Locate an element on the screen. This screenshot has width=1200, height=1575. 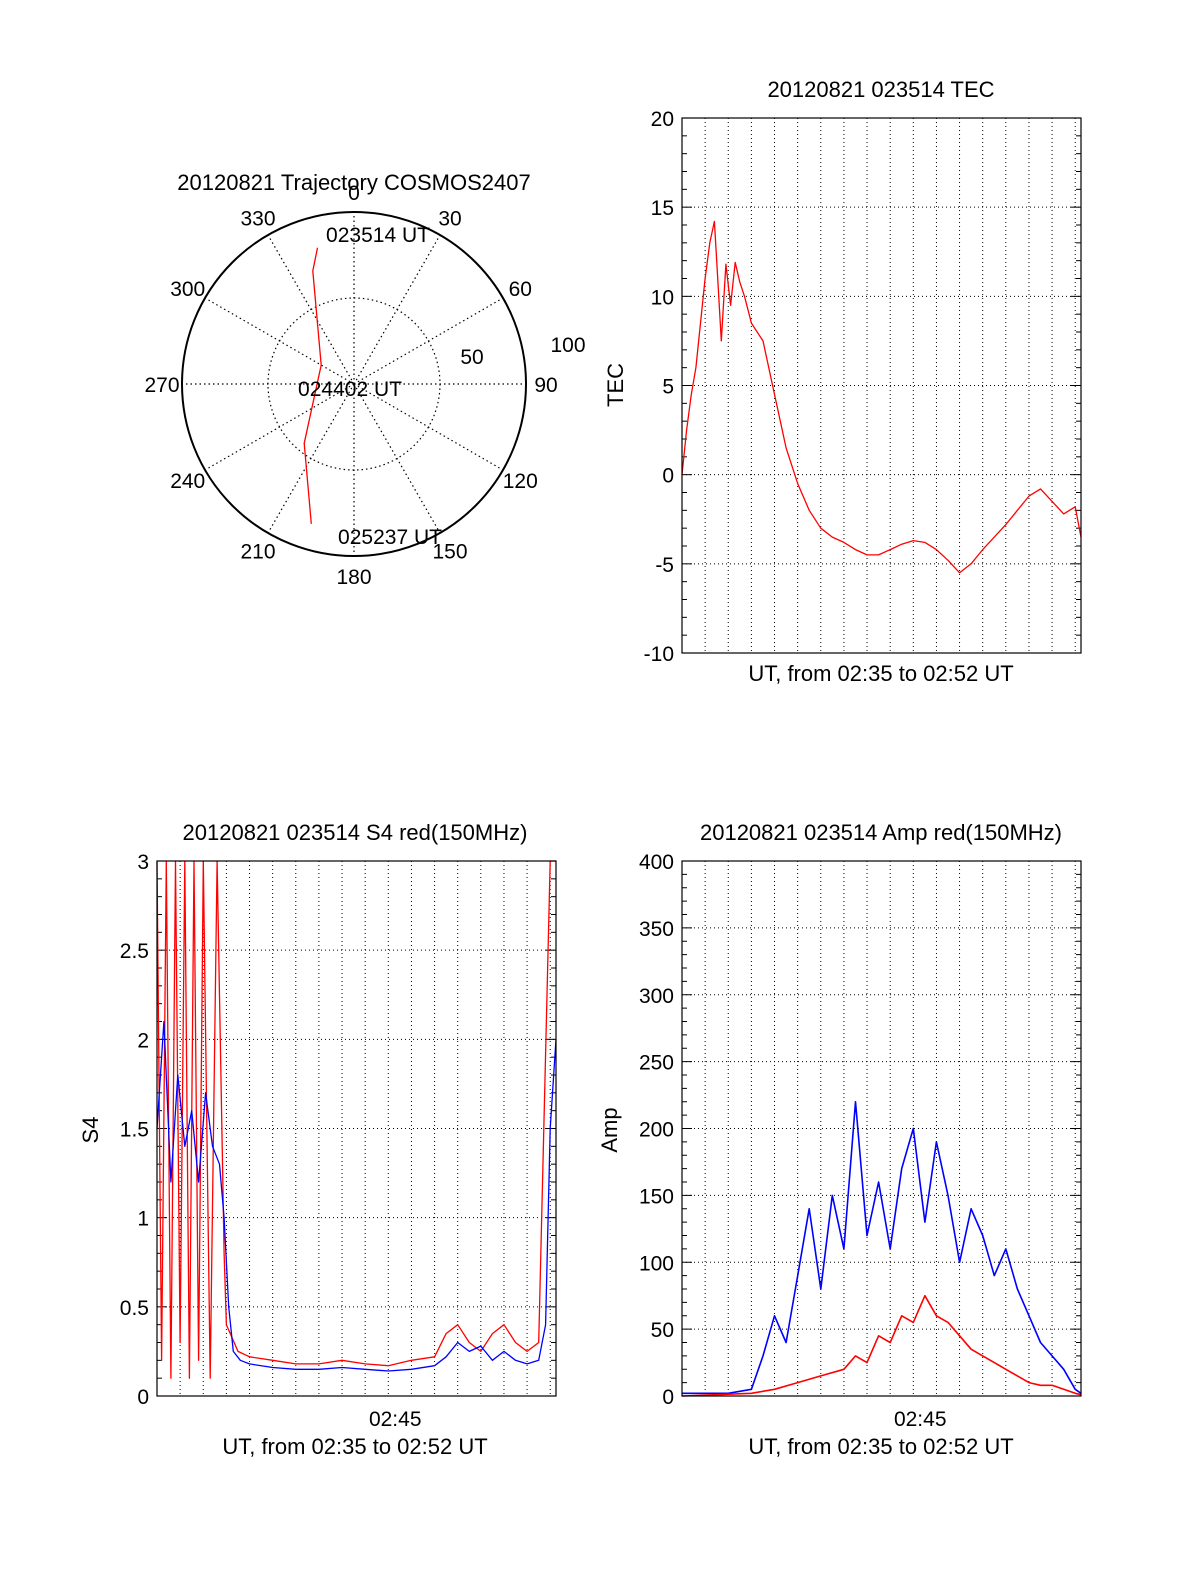
polar-angle-label: 330 is located at coordinates (257, 219).